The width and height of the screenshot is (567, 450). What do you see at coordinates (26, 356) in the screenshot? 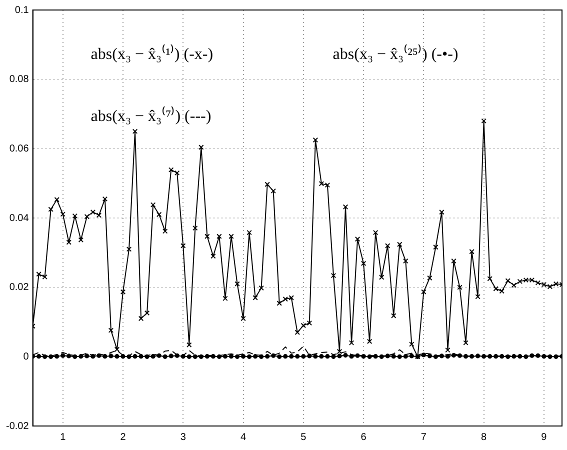
I see `y-tick-label: 0` at bounding box center [26, 356].